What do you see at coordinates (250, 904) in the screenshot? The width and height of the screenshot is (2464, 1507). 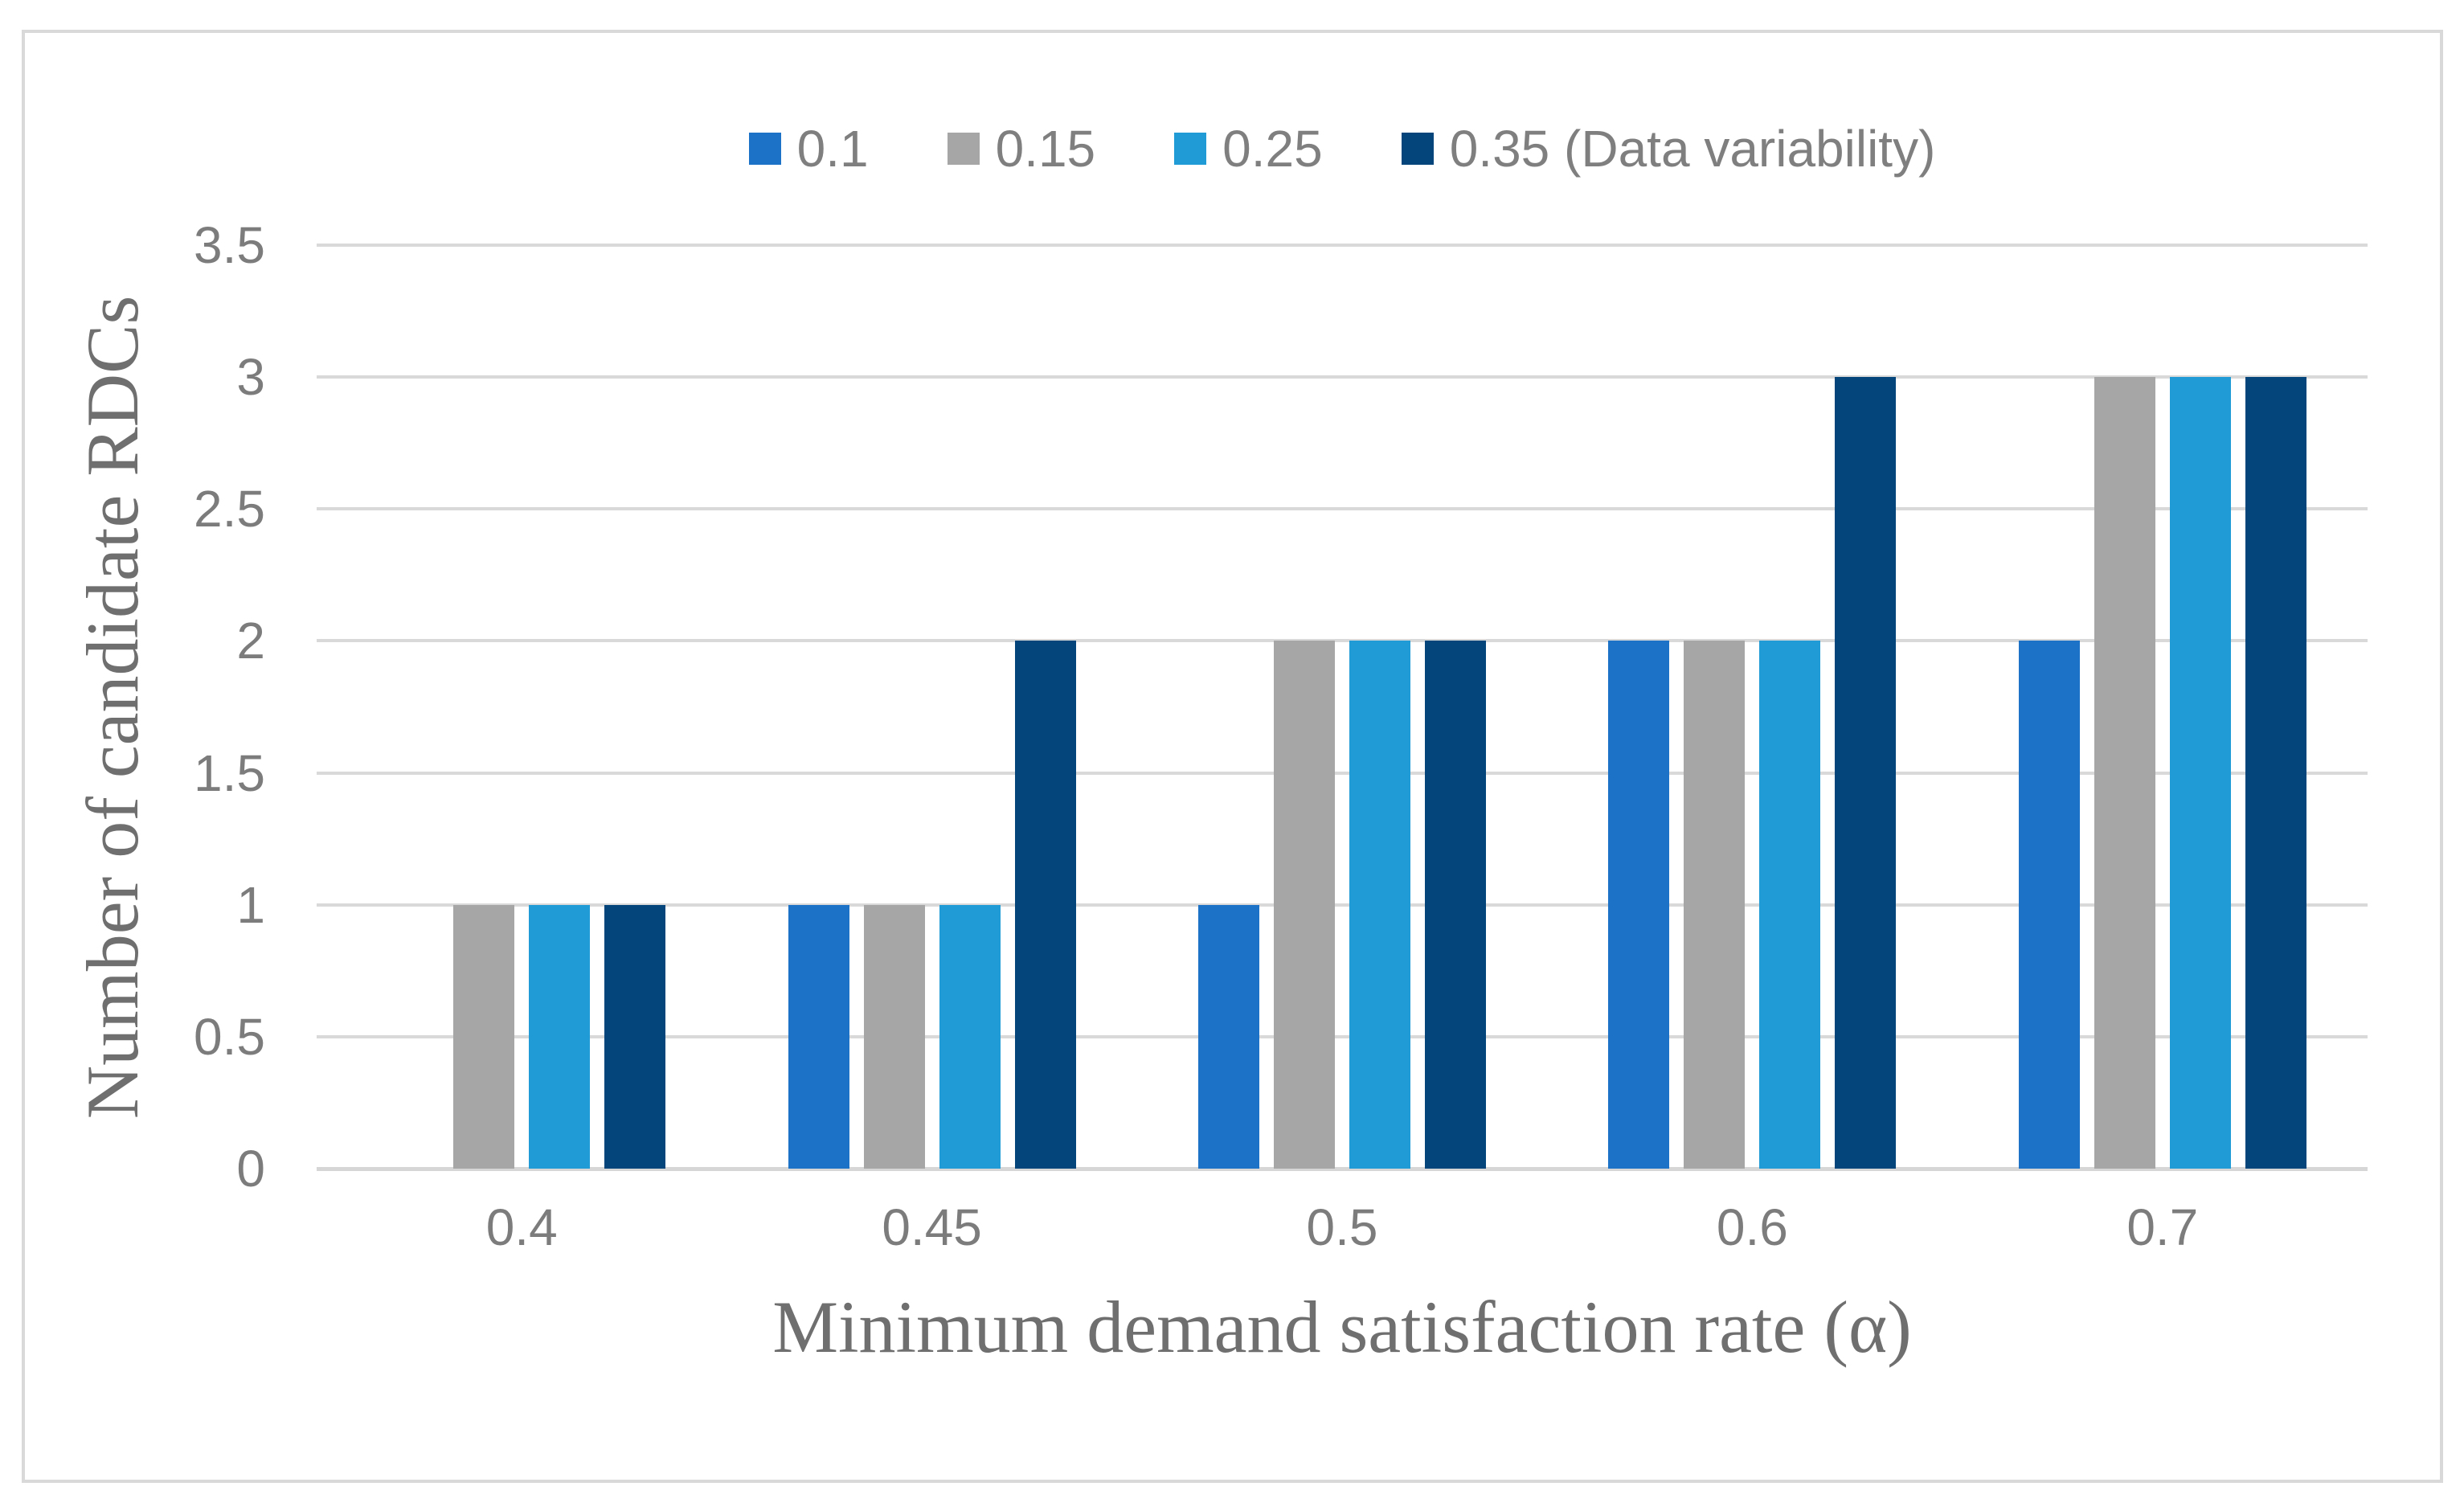 I see `y-tick-label: 1` at bounding box center [250, 904].